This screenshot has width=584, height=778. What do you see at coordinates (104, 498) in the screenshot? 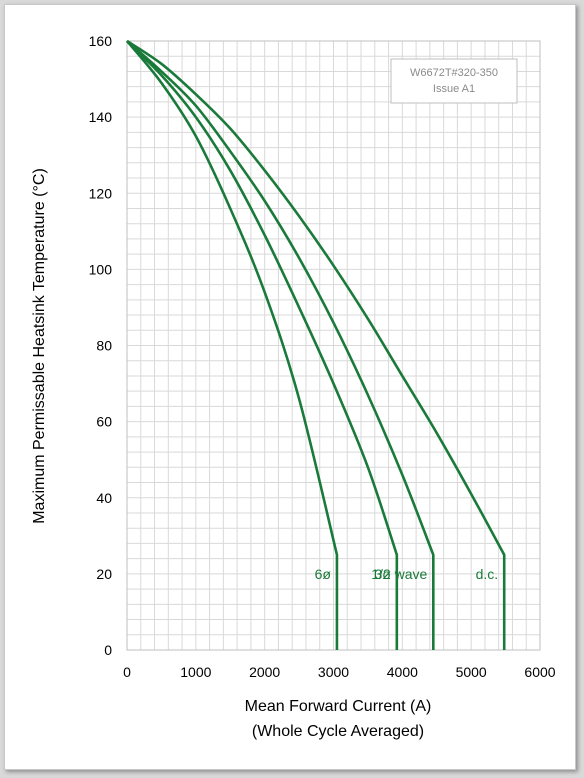
I see `y-tick-label: 40` at bounding box center [104, 498].